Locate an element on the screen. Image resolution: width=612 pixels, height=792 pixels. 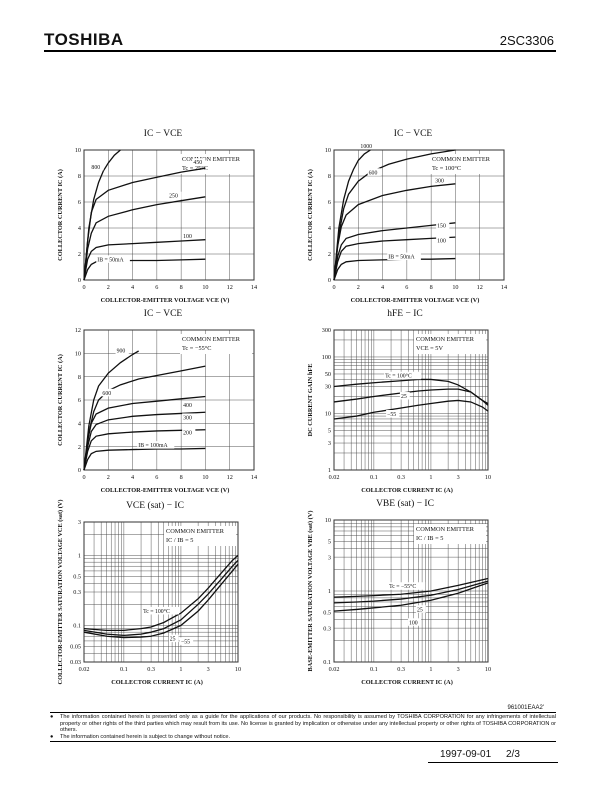
series-label: Tc = 100°C is located at coordinates (156, 611).